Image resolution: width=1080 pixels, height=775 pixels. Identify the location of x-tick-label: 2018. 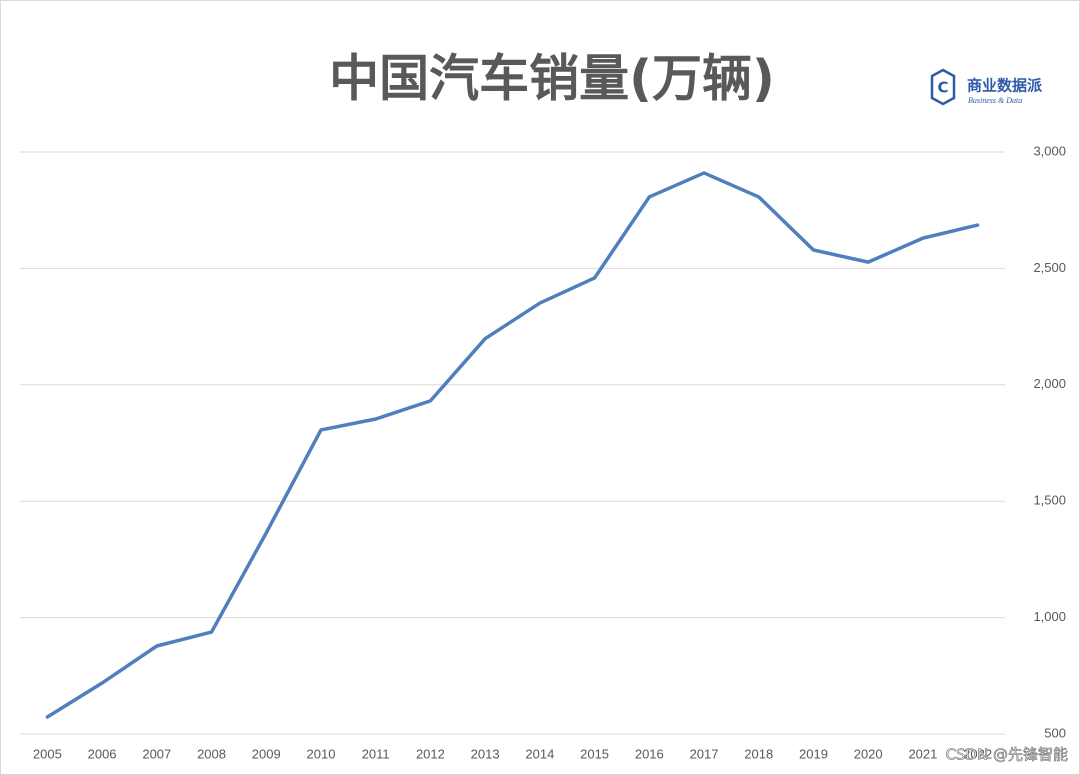
(758, 753).